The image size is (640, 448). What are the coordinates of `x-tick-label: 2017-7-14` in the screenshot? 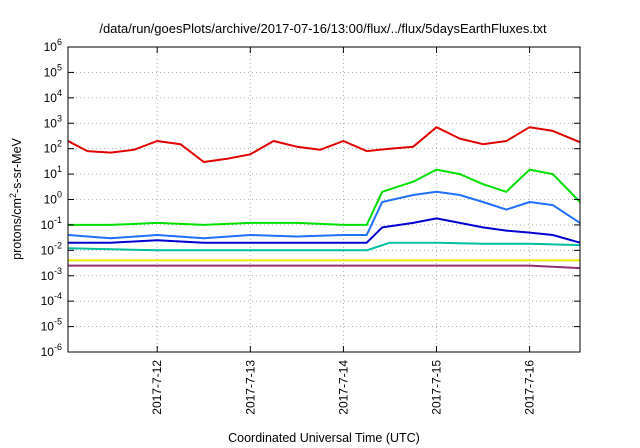 It's located at (343, 387).